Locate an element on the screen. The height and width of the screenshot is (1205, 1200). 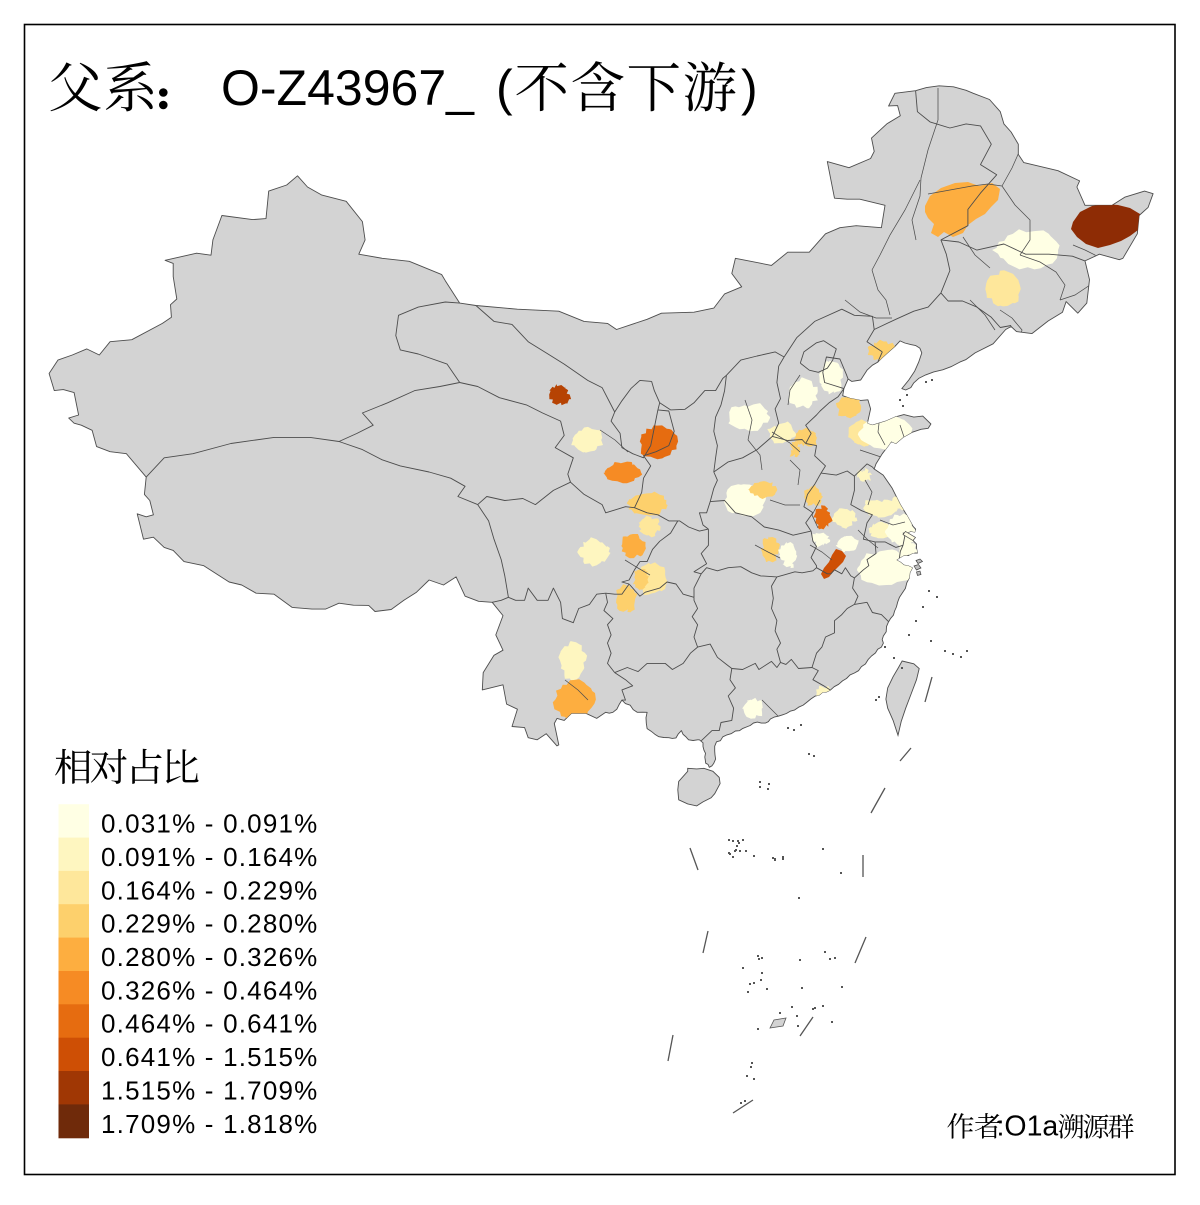
svg-text: O-Z43967_ is located at coordinates (348, 88).